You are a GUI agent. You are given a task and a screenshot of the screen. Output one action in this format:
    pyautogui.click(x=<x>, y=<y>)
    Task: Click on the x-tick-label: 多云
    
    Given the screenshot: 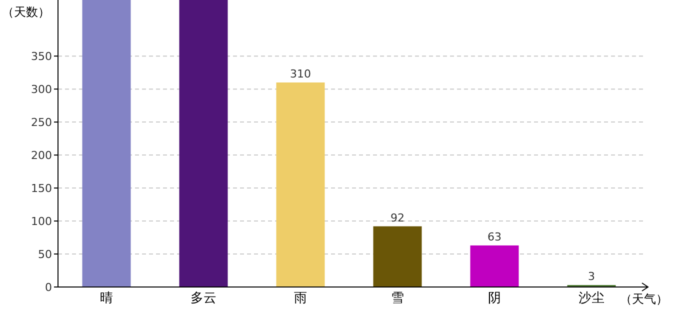 What is the action you would take?
    pyautogui.click(x=203, y=298)
    